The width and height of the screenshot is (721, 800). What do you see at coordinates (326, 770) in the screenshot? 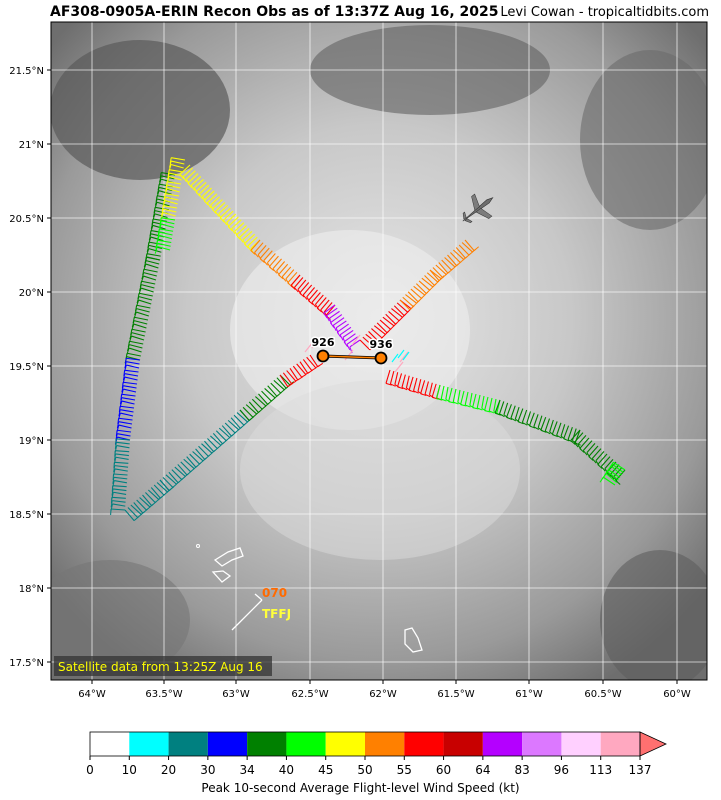
I see `colorbar-tick-label: 45` at bounding box center [326, 770].